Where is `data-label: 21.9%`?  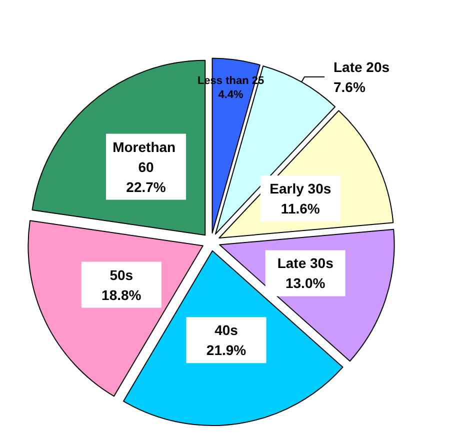 data-label: 21.9% is located at coordinates (226, 350).